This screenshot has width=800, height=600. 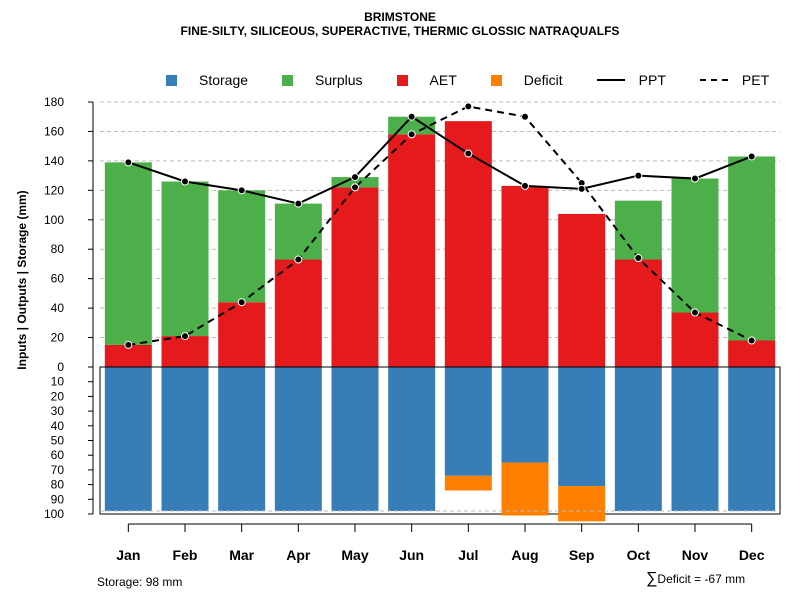 What do you see at coordinates (128, 162) in the screenshot?
I see `point-ppt-jan` at bounding box center [128, 162].